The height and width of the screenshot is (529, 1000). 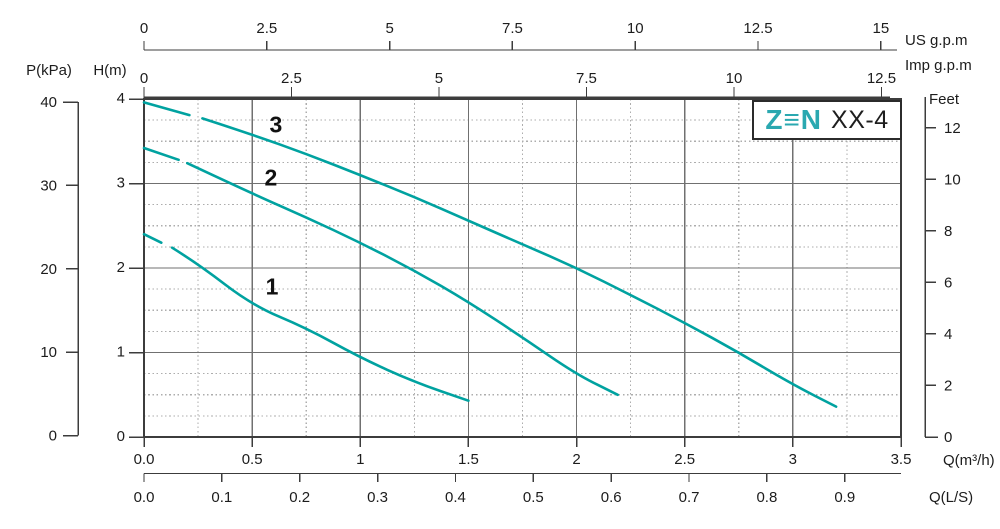 What do you see at coordinates (377, 497) in the screenshot?
I see `svg-text: 0.3` at bounding box center [377, 497].